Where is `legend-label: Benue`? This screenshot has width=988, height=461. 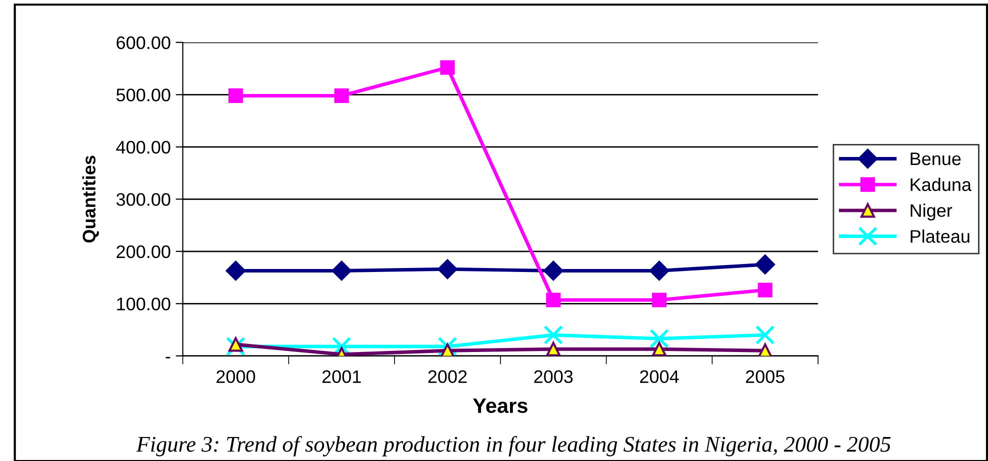
legend-label: Benue is located at coordinates (935, 159).